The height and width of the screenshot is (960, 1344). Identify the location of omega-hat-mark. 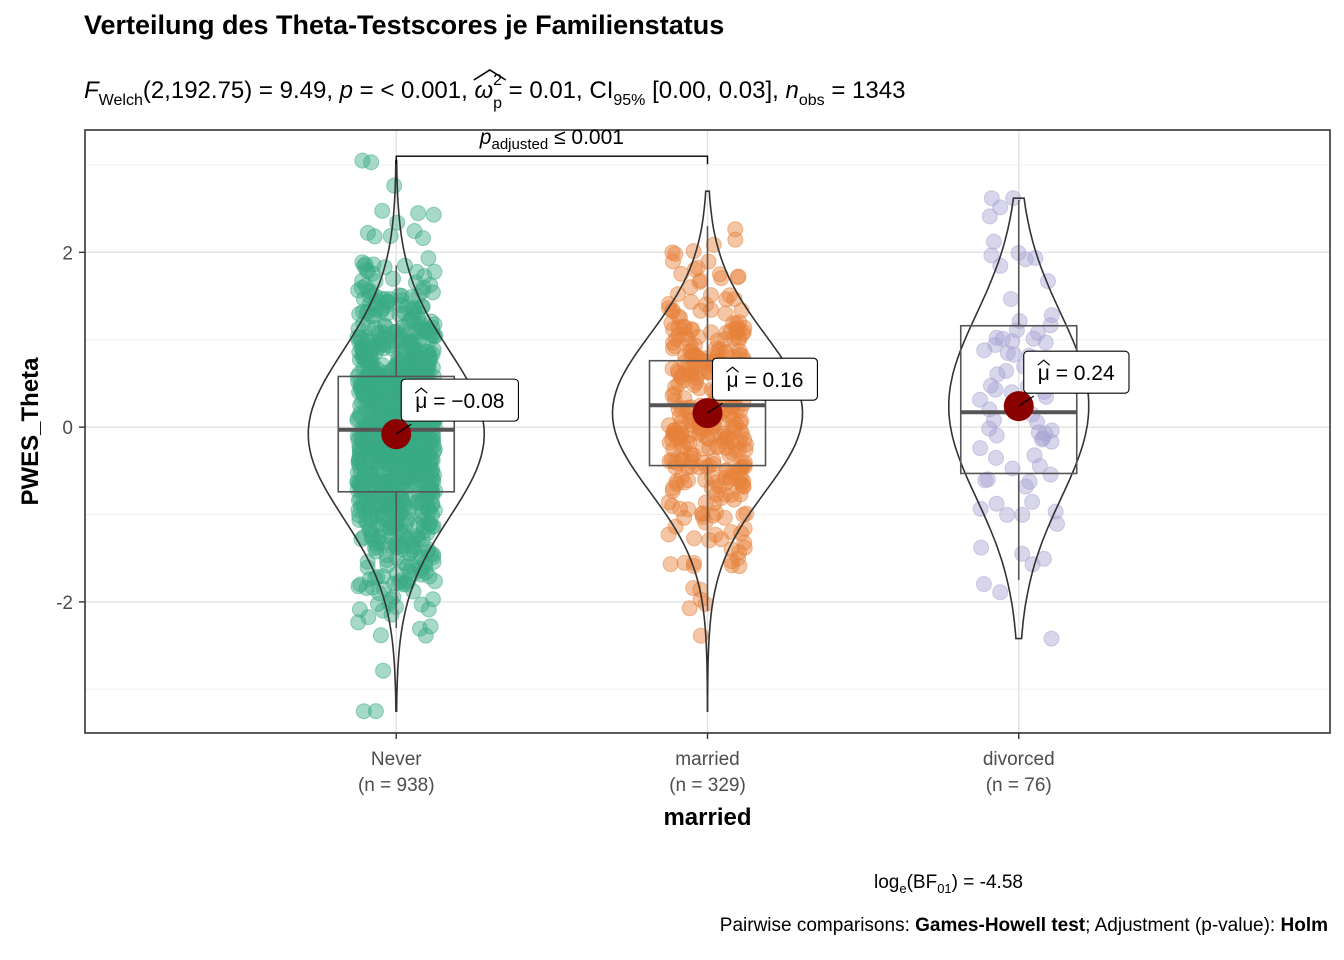
(490, 75).